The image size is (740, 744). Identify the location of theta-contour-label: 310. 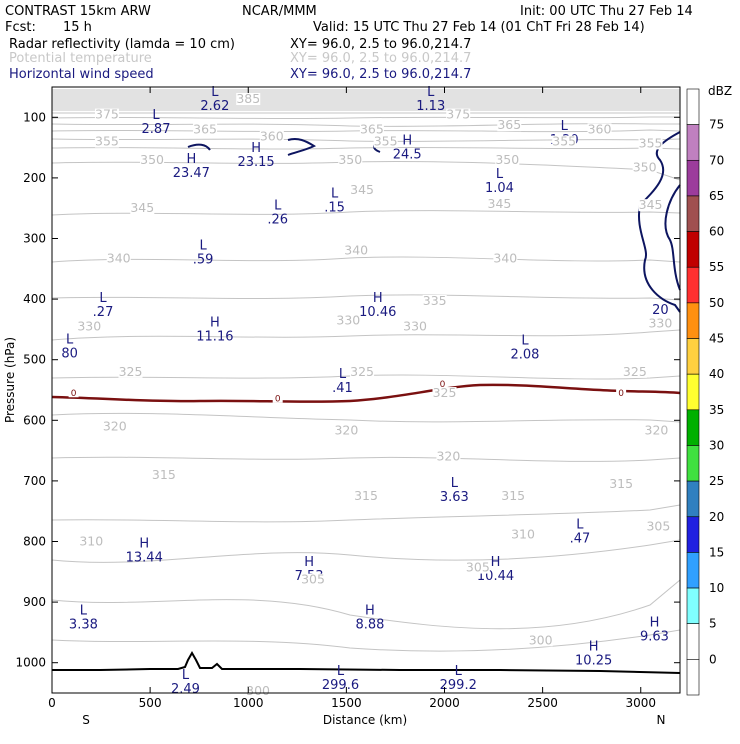
(523, 533).